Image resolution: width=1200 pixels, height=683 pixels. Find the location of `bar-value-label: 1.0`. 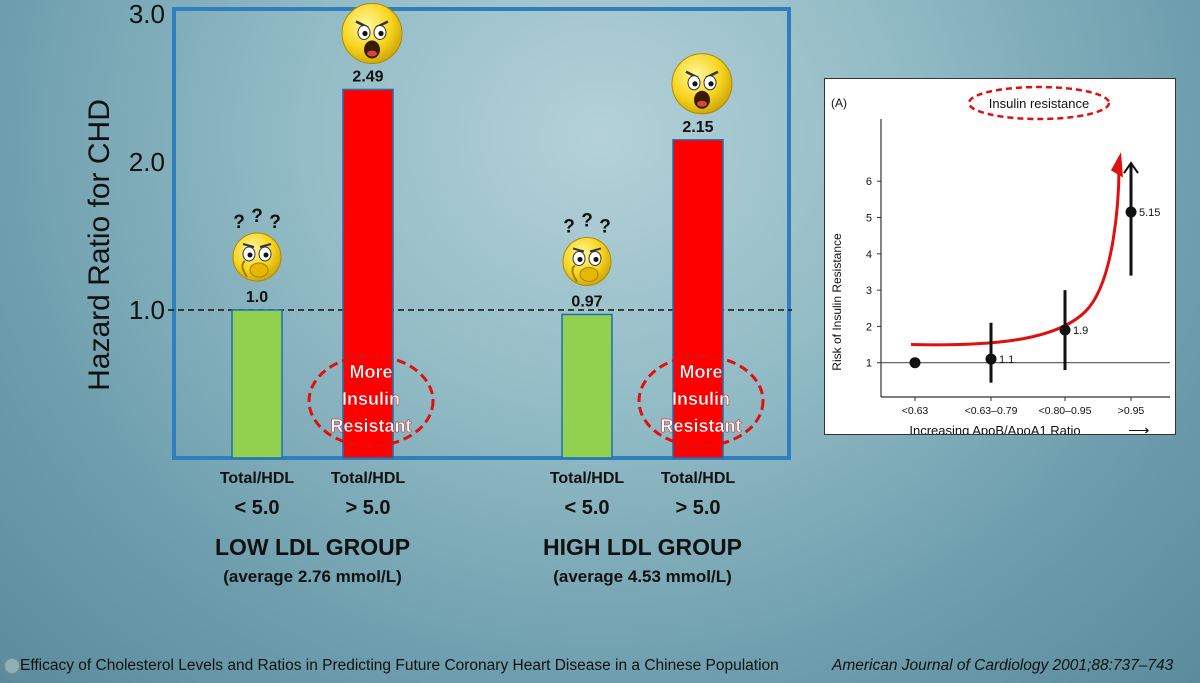

bar-value-label: 1.0 is located at coordinates (257, 297).